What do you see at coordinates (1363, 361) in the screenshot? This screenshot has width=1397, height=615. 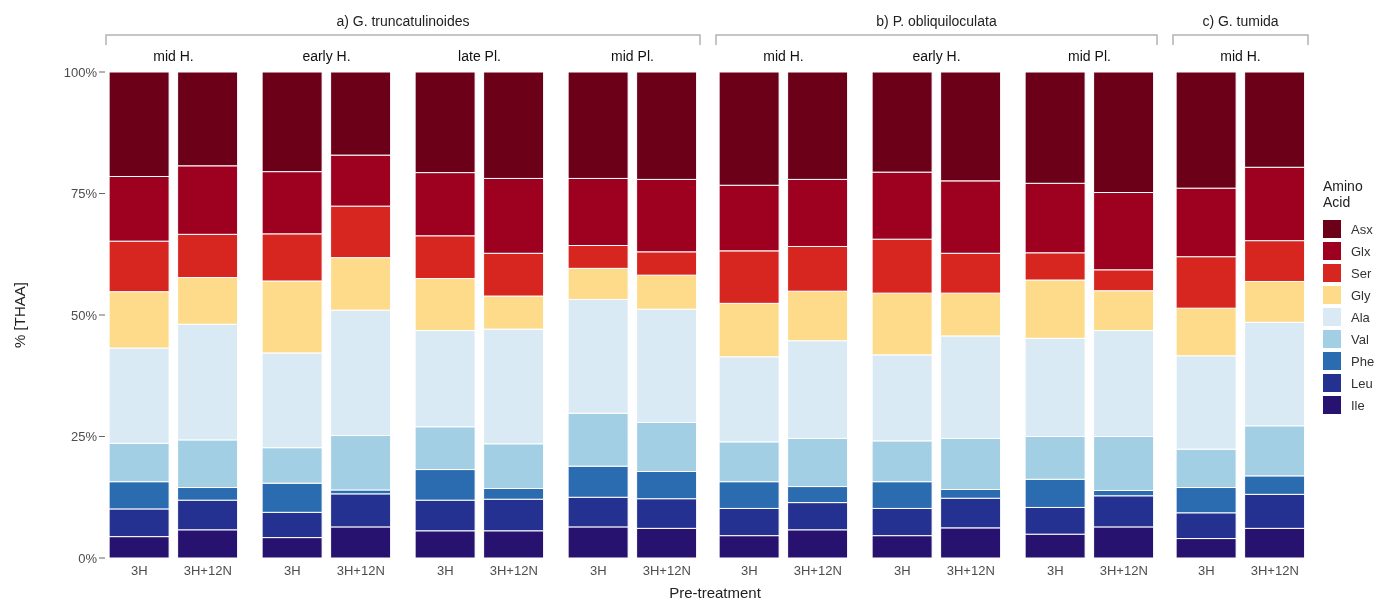 I see `legend-label: Phe` at bounding box center [1363, 361].